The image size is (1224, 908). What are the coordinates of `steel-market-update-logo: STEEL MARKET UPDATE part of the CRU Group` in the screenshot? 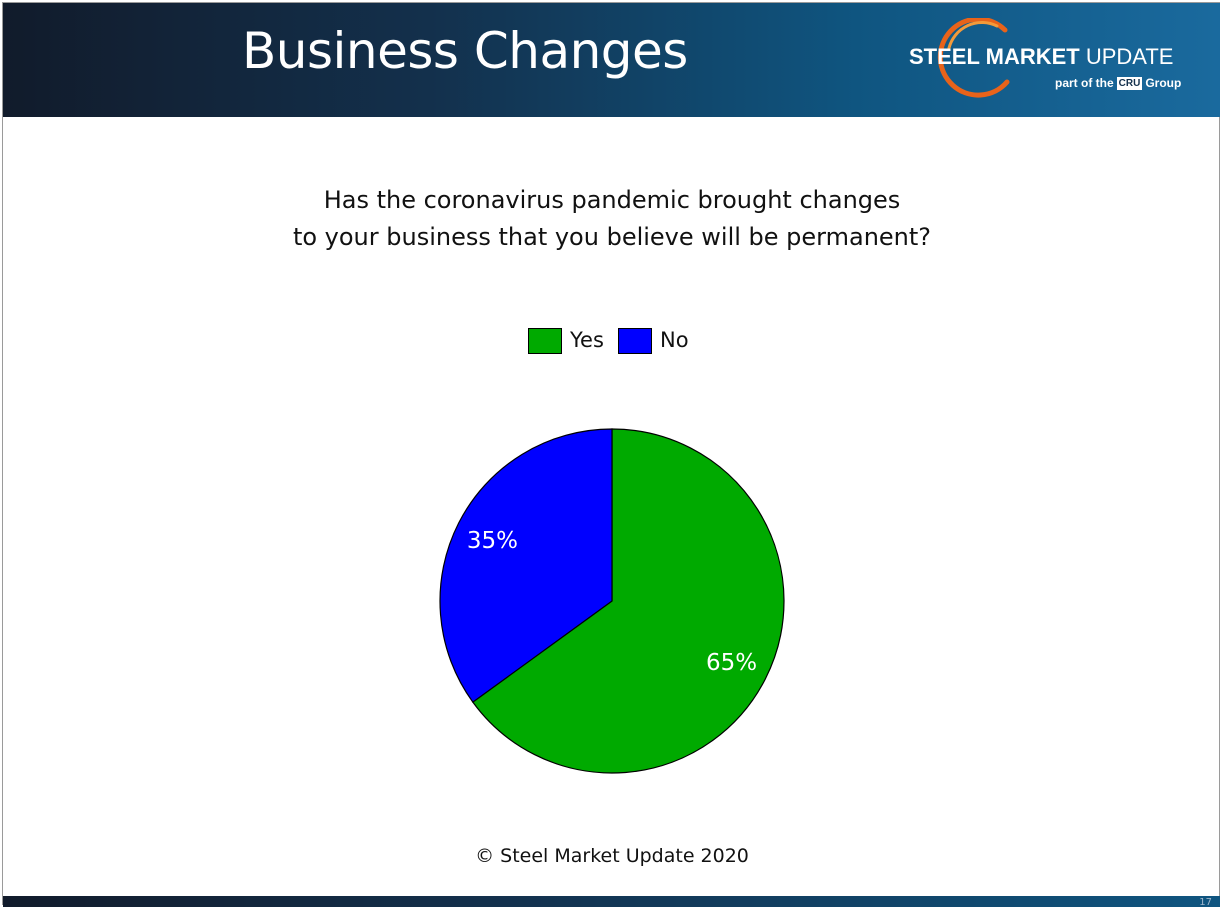 It's located at (1050, 58).